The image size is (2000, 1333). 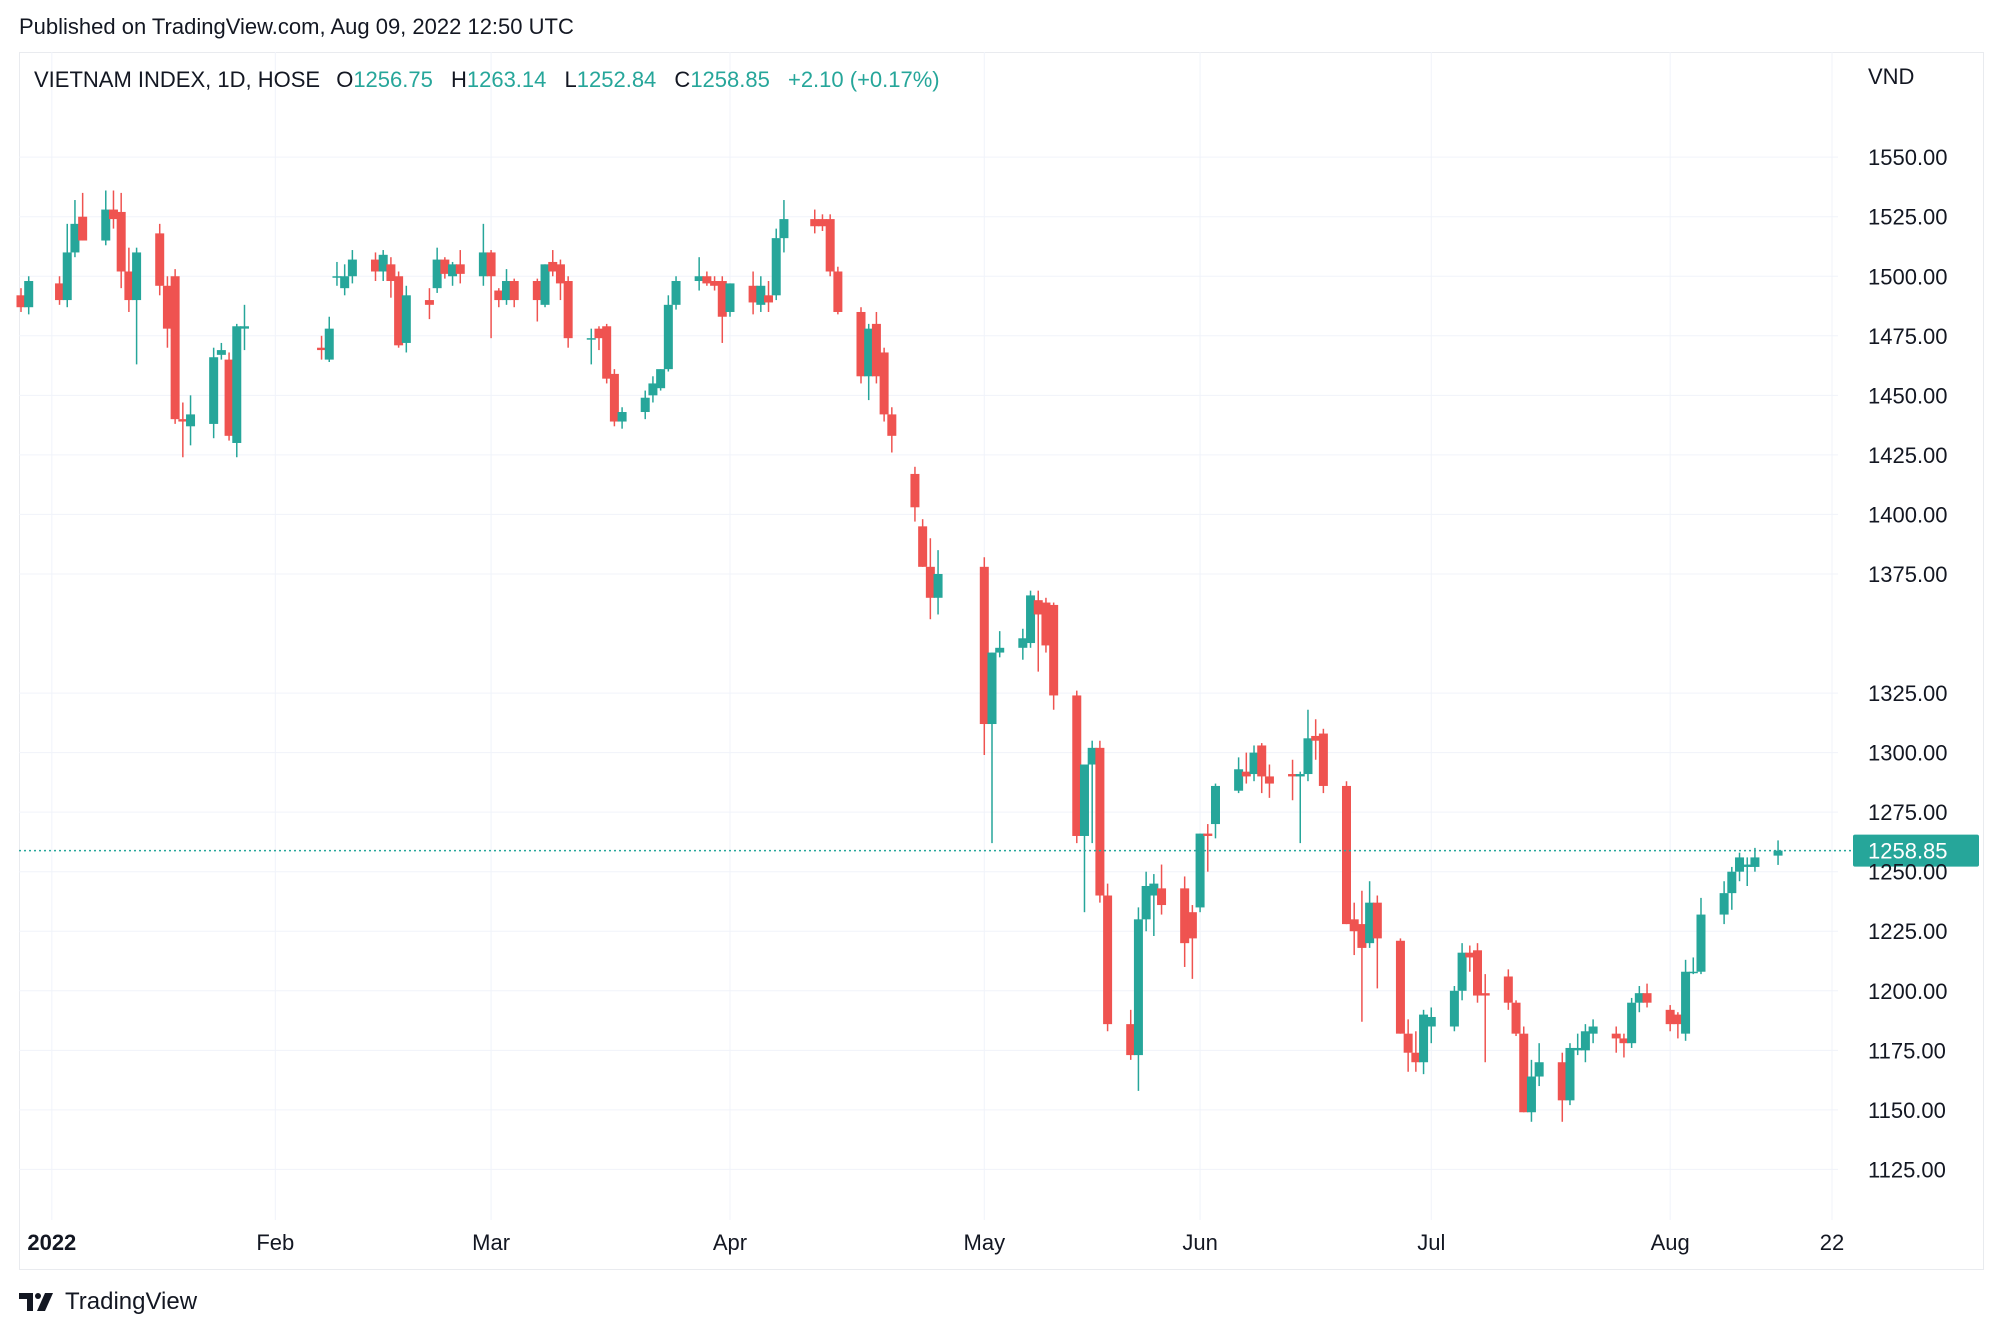 What do you see at coordinates (1199, 1242) in the screenshot?
I see `time-tick-label: Jun` at bounding box center [1199, 1242].